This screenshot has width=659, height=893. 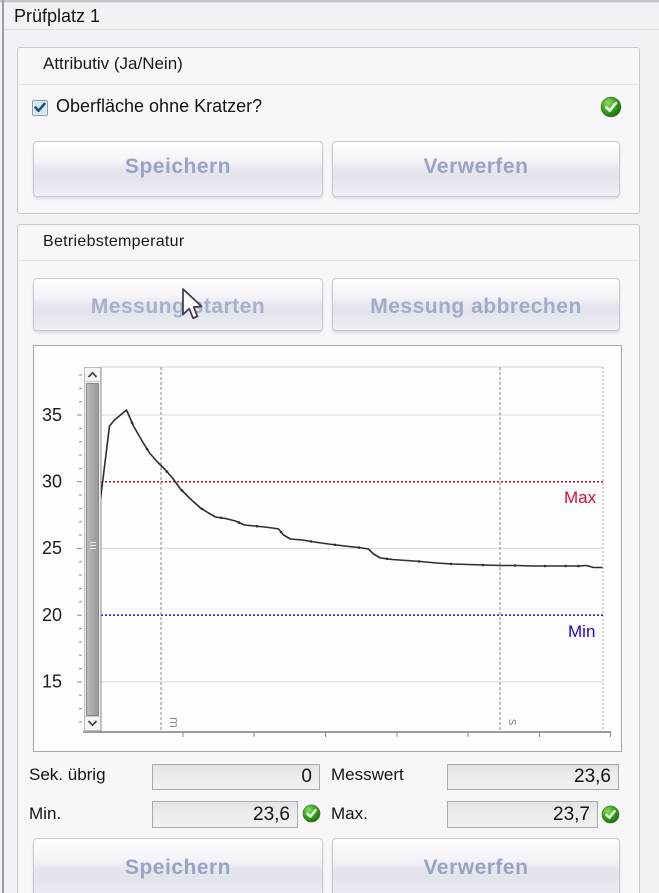 What do you see at coordinates (174, 722) in the screenshot?
I see `svg-text: m` at bounding box center [174, 722].